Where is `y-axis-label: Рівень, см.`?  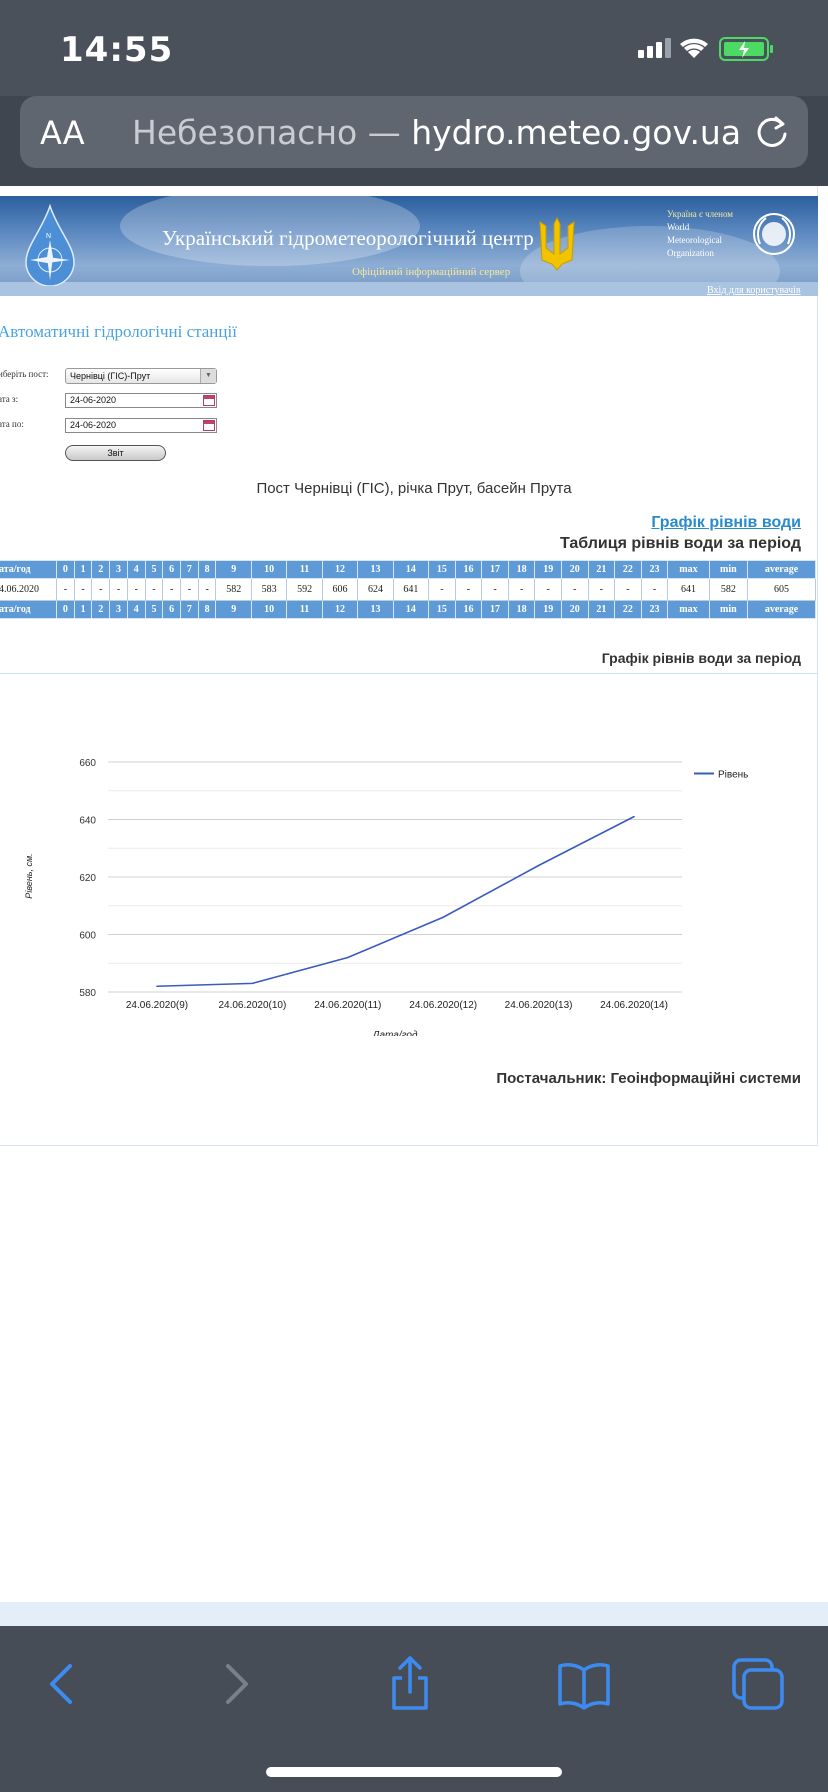
y-axis-label: Рівень, см. is located at coordinates (29, 875).